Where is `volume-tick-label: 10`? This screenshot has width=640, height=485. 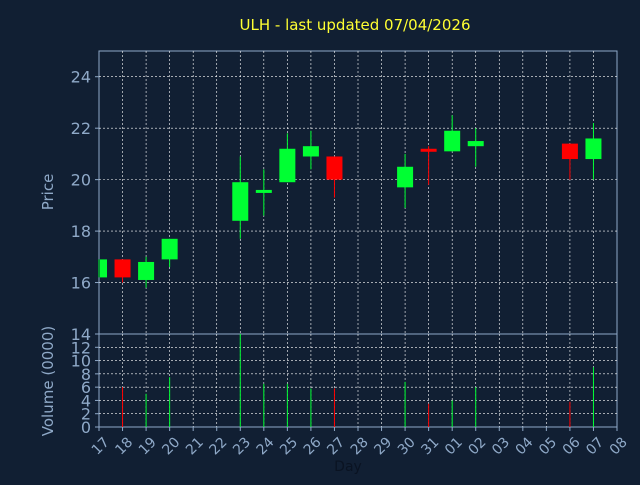
volume-tick-label: 10 is located at coordinates (81, 361).